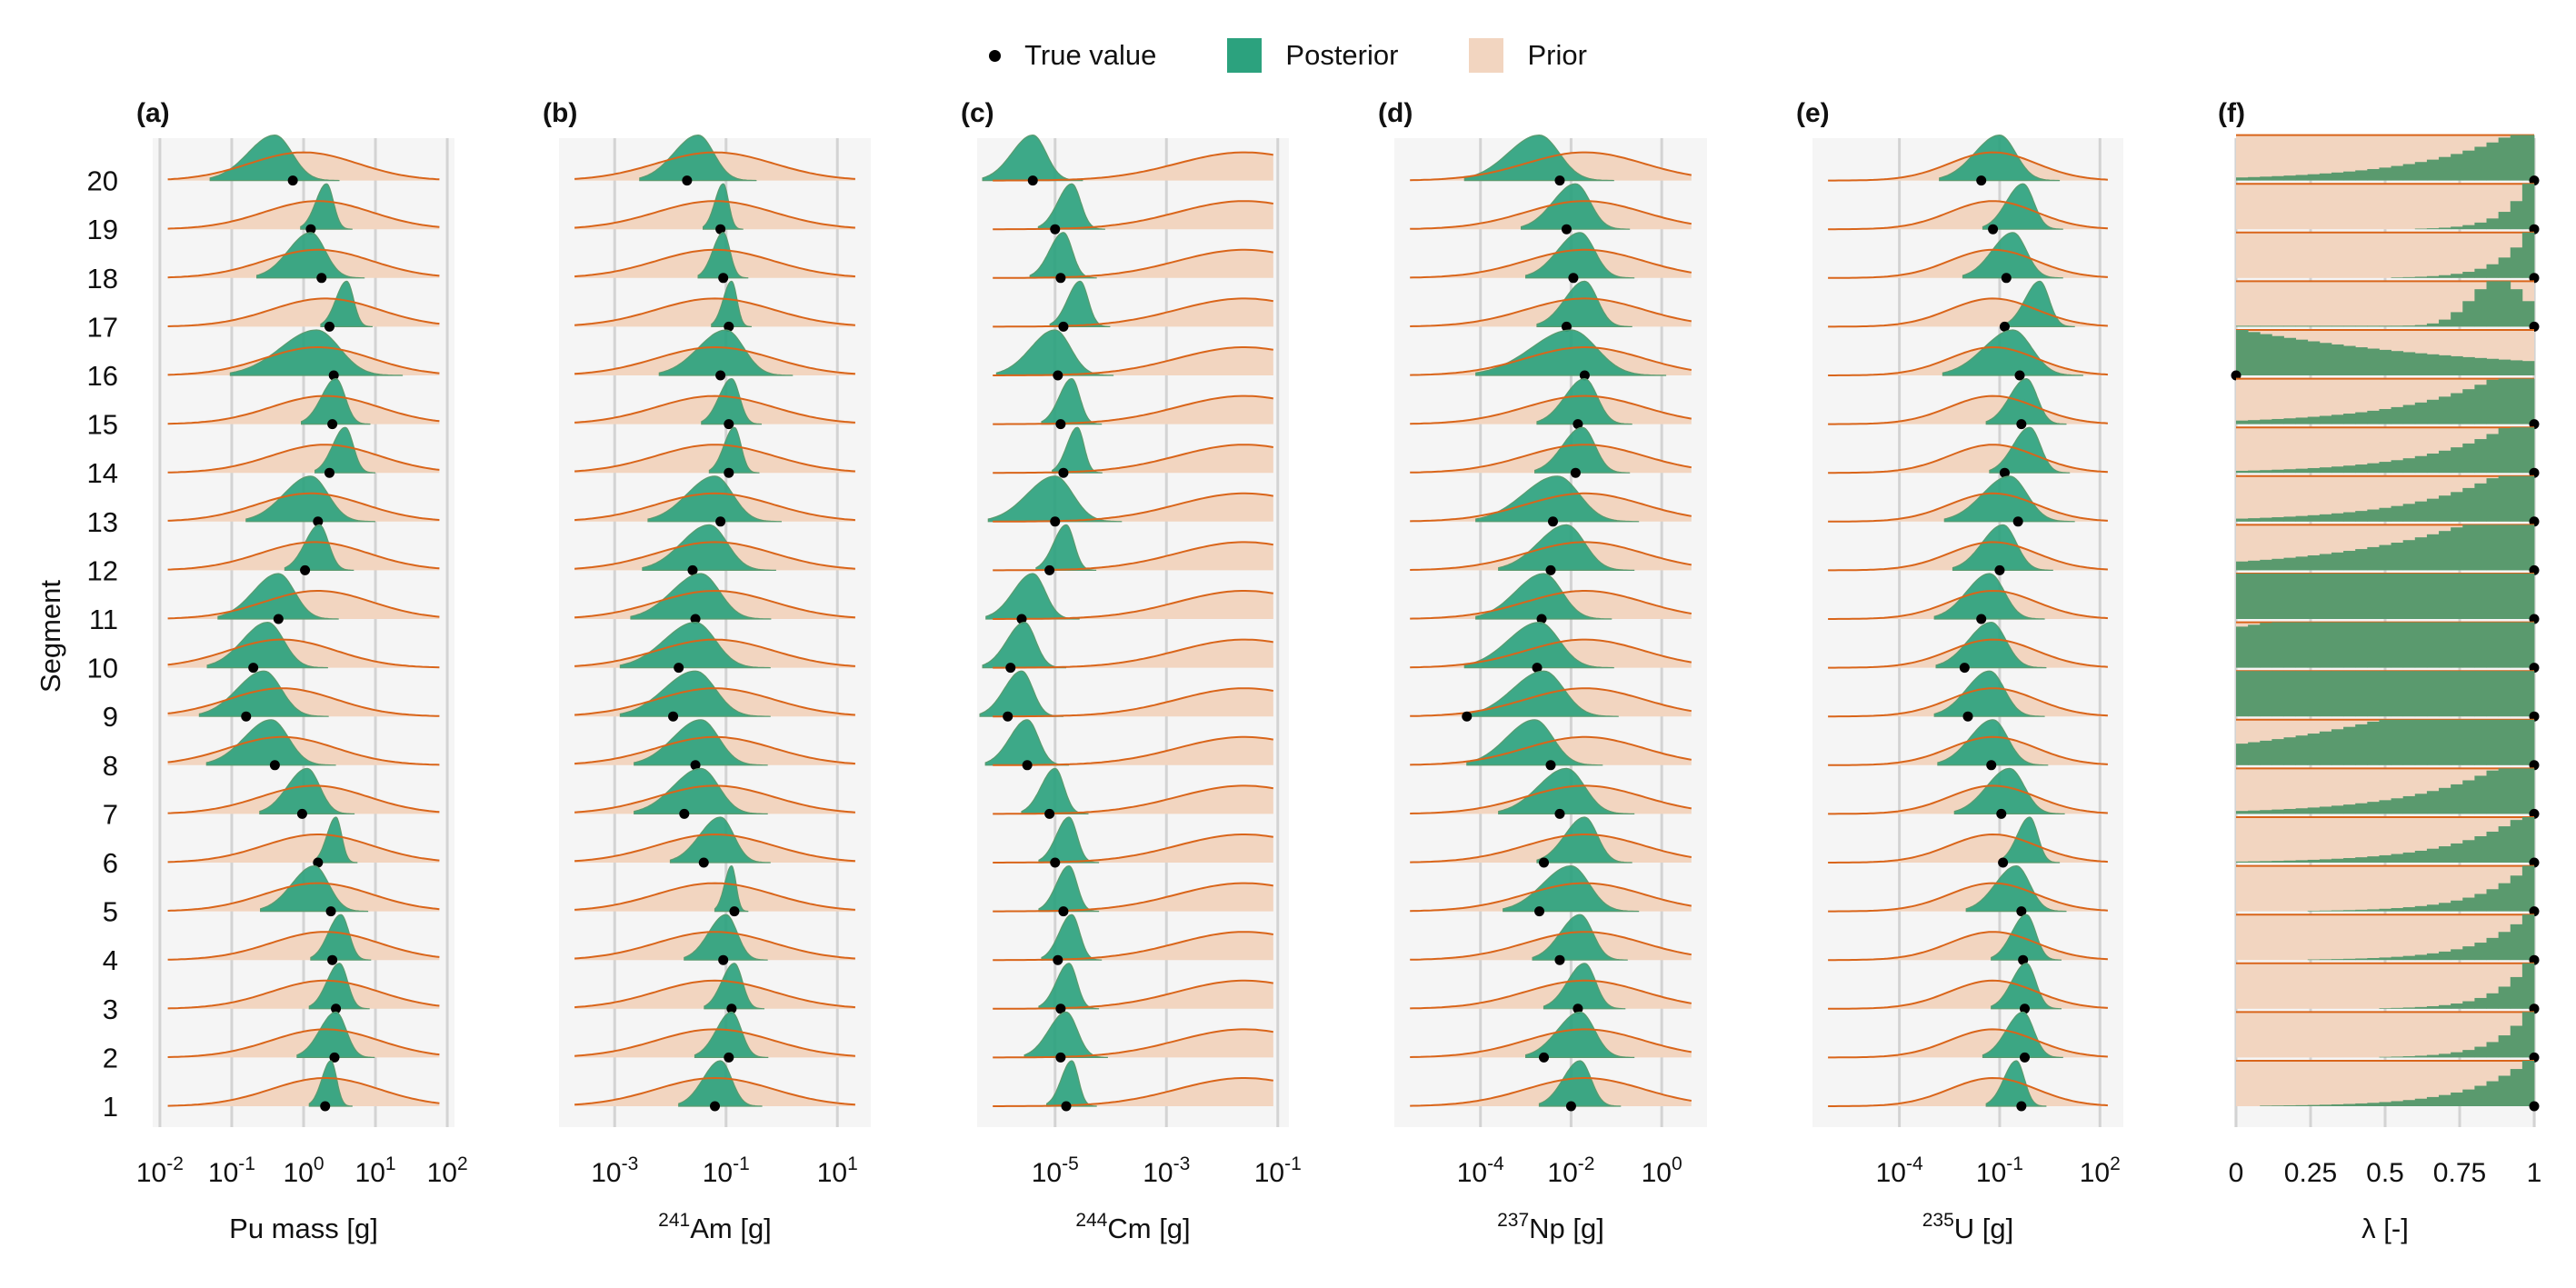  I want to click on legend-posterior: Posterior, so click(1312, 55).